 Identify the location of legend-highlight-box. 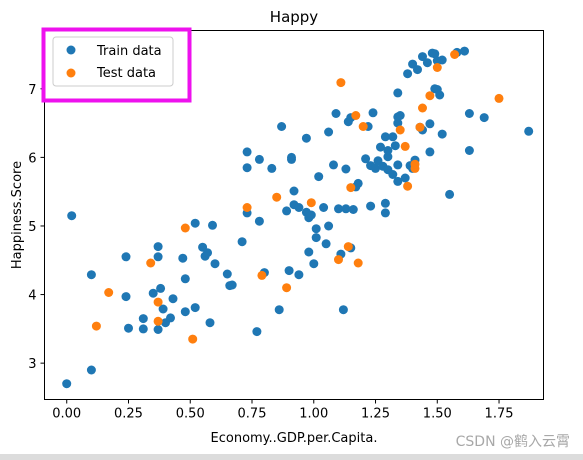
(116, 65).